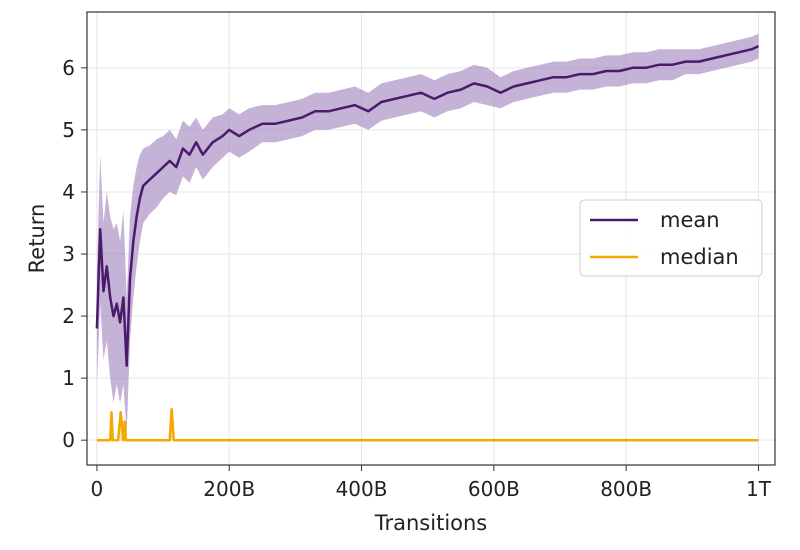 This screenshot has height=550, width=800. Describe the element at coordinates (699, 257) in the screenshot. I see `legend-label-median: median` at that location.